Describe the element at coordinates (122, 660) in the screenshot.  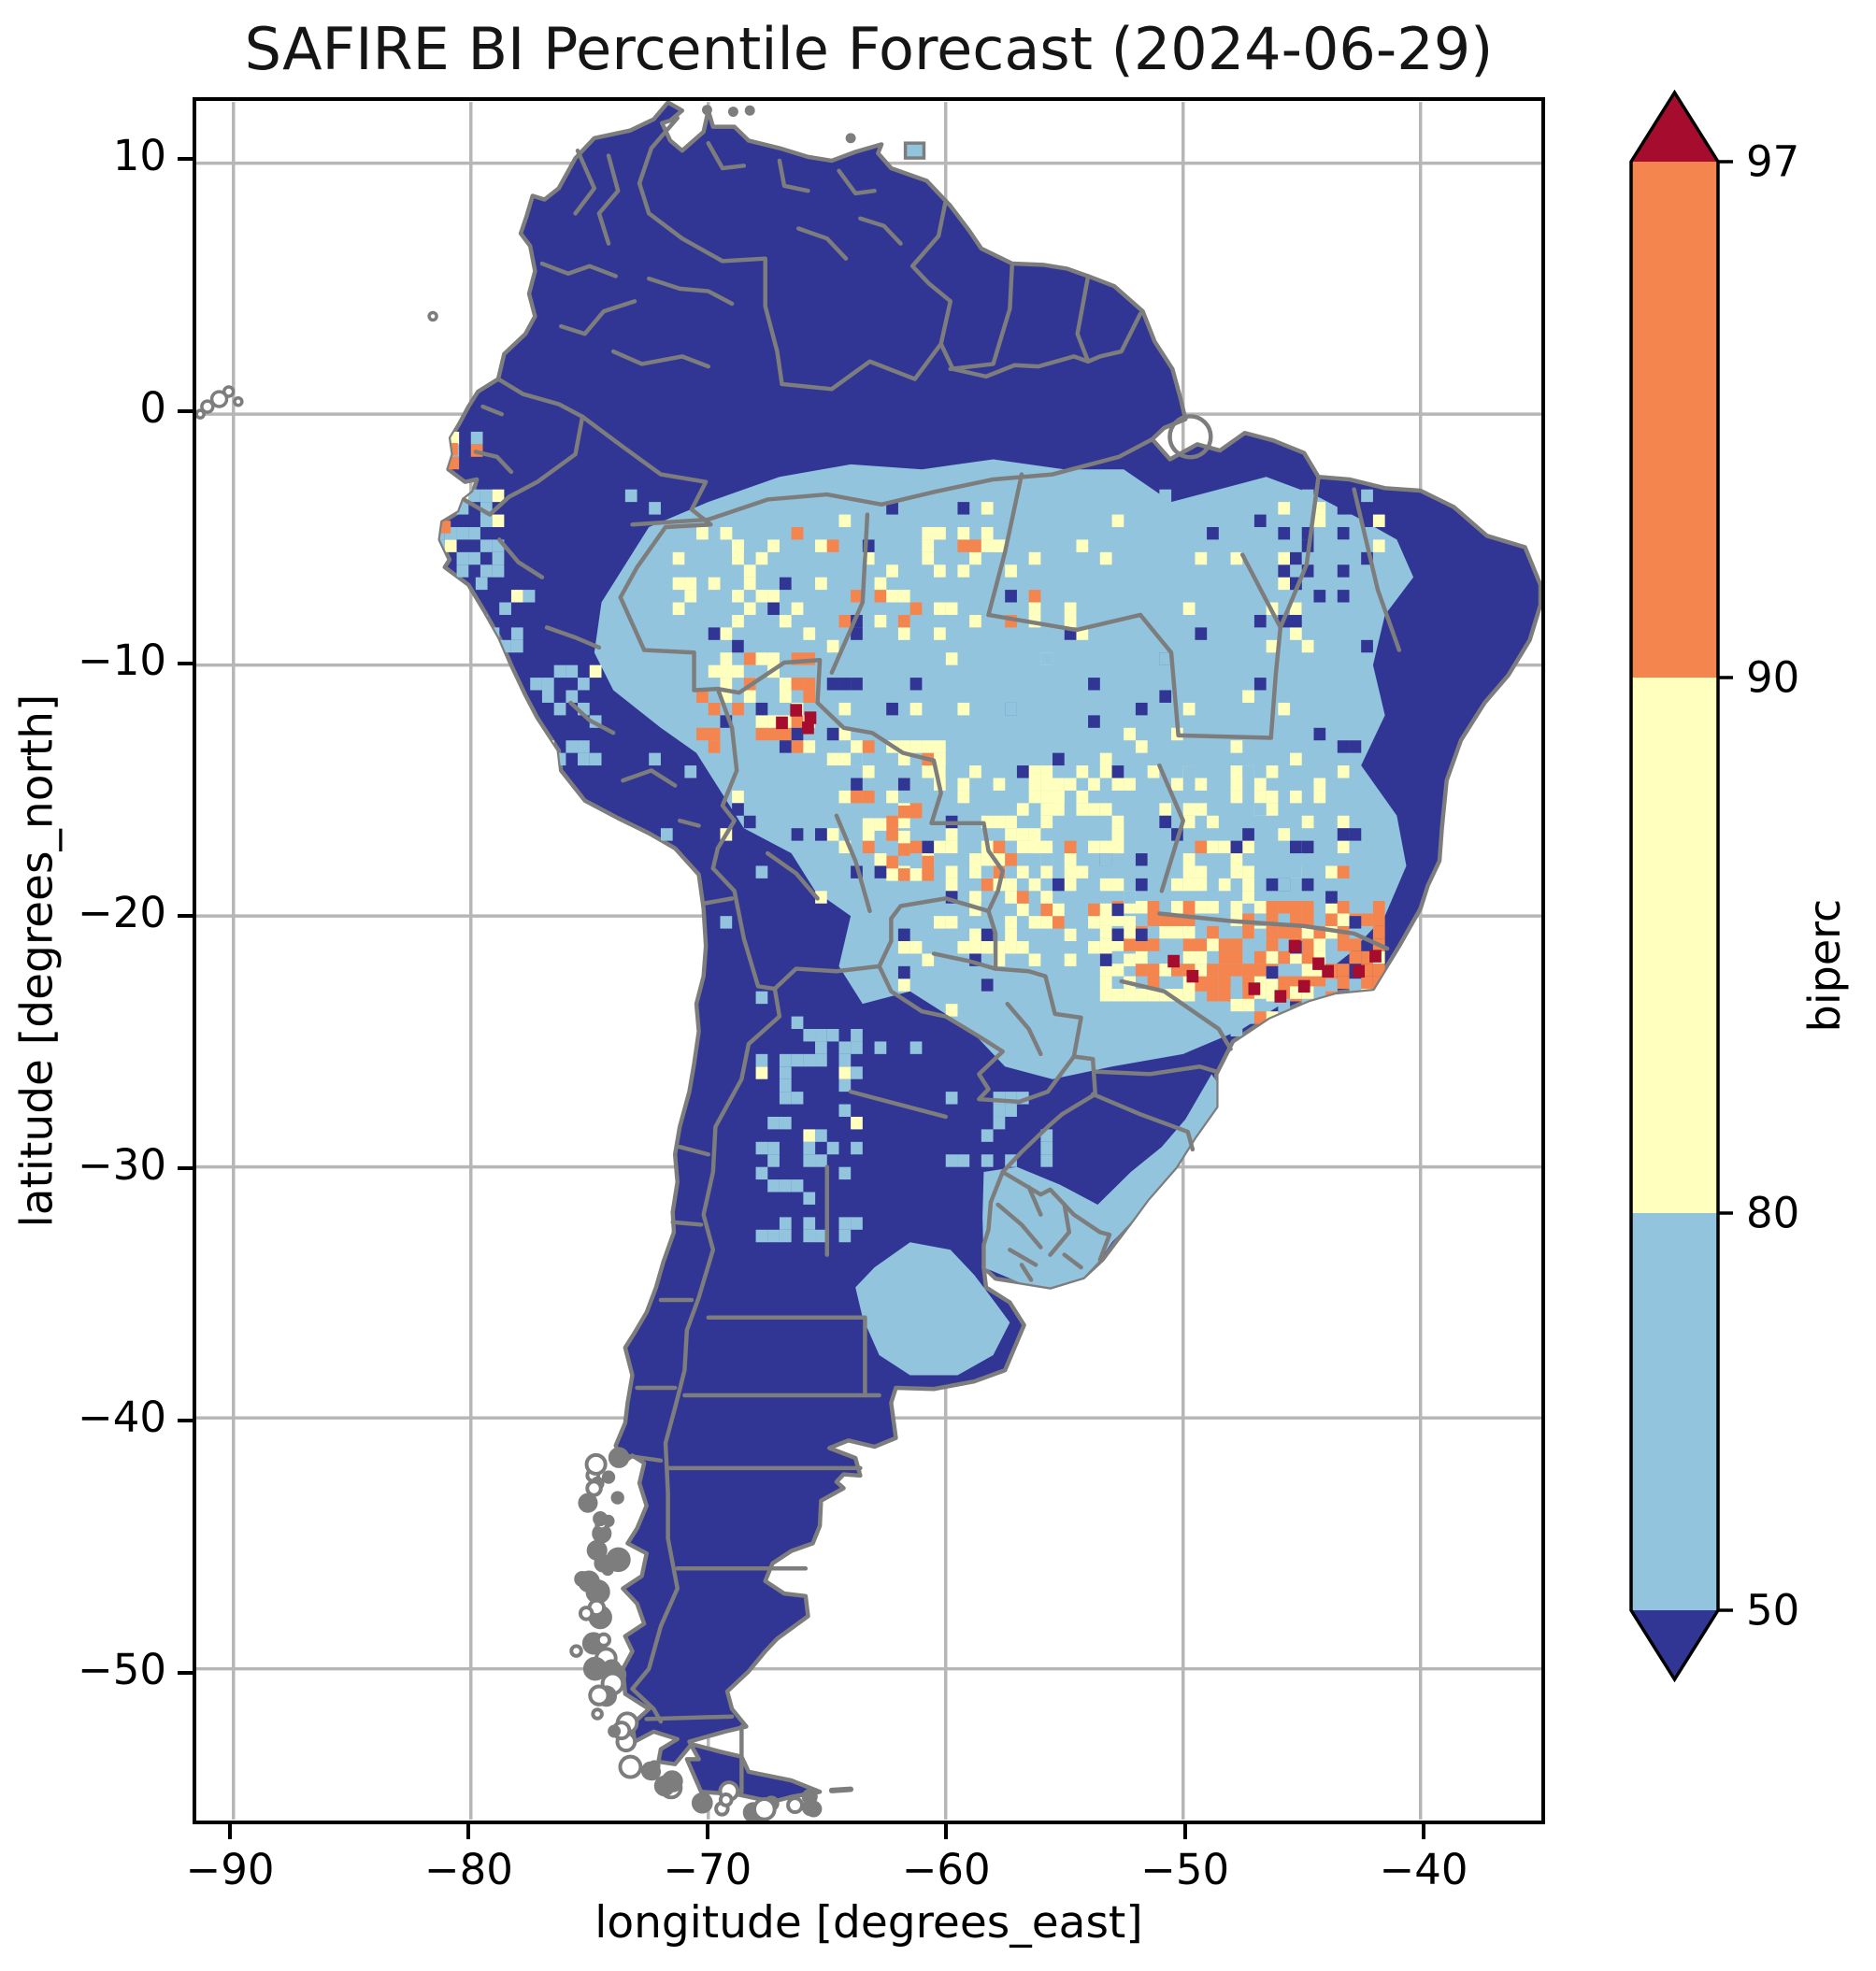
I see `y-tick-label: −10` at that location.